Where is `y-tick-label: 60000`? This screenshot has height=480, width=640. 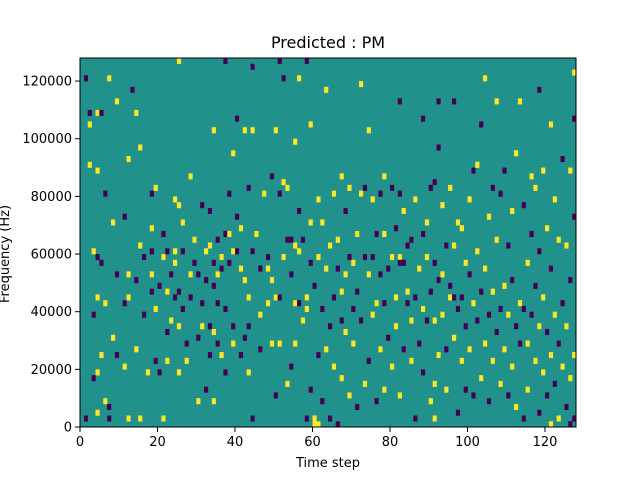 y-tick-label: 60000 is located at coordinates (51, 255).